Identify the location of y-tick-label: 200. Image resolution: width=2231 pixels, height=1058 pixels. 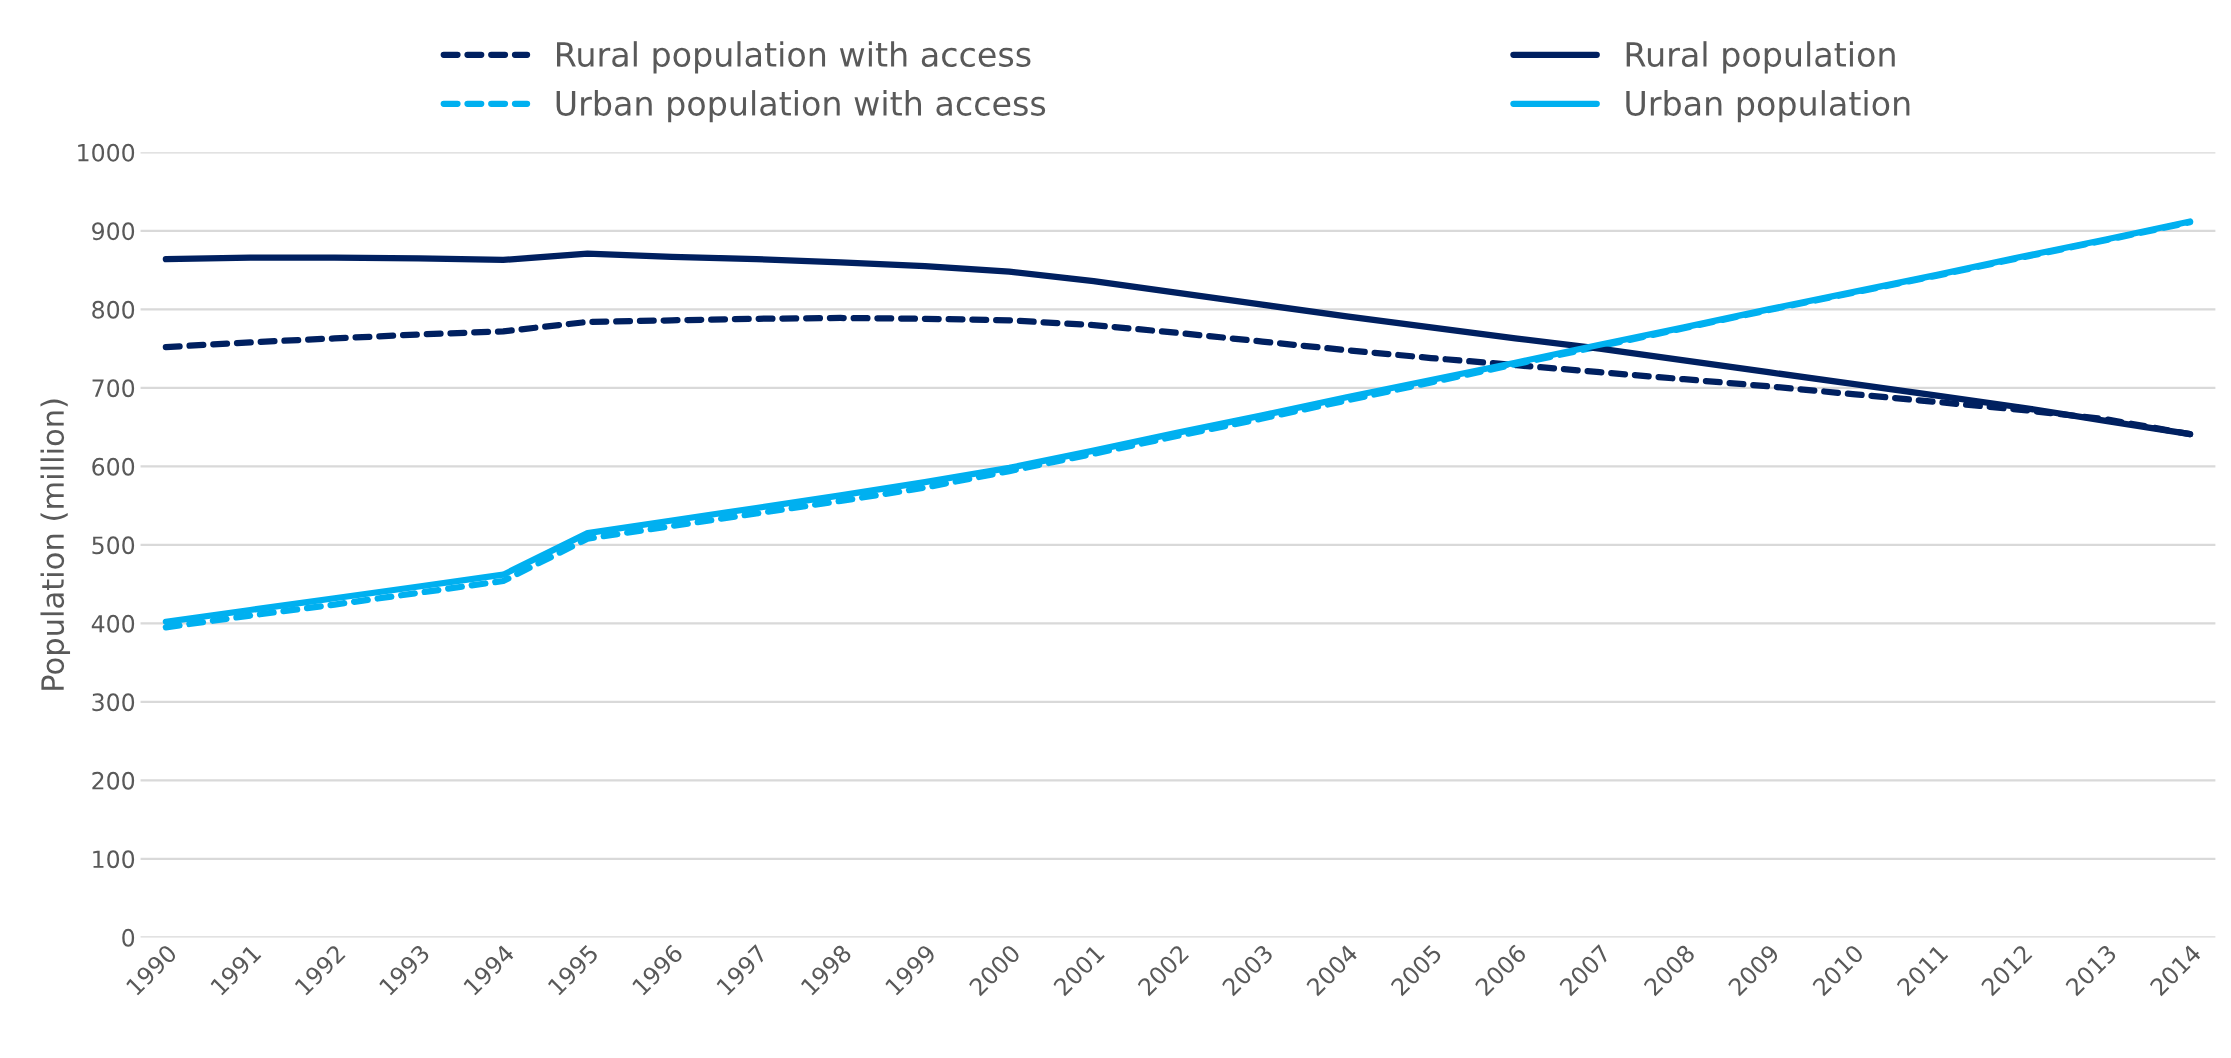
(113, 780).